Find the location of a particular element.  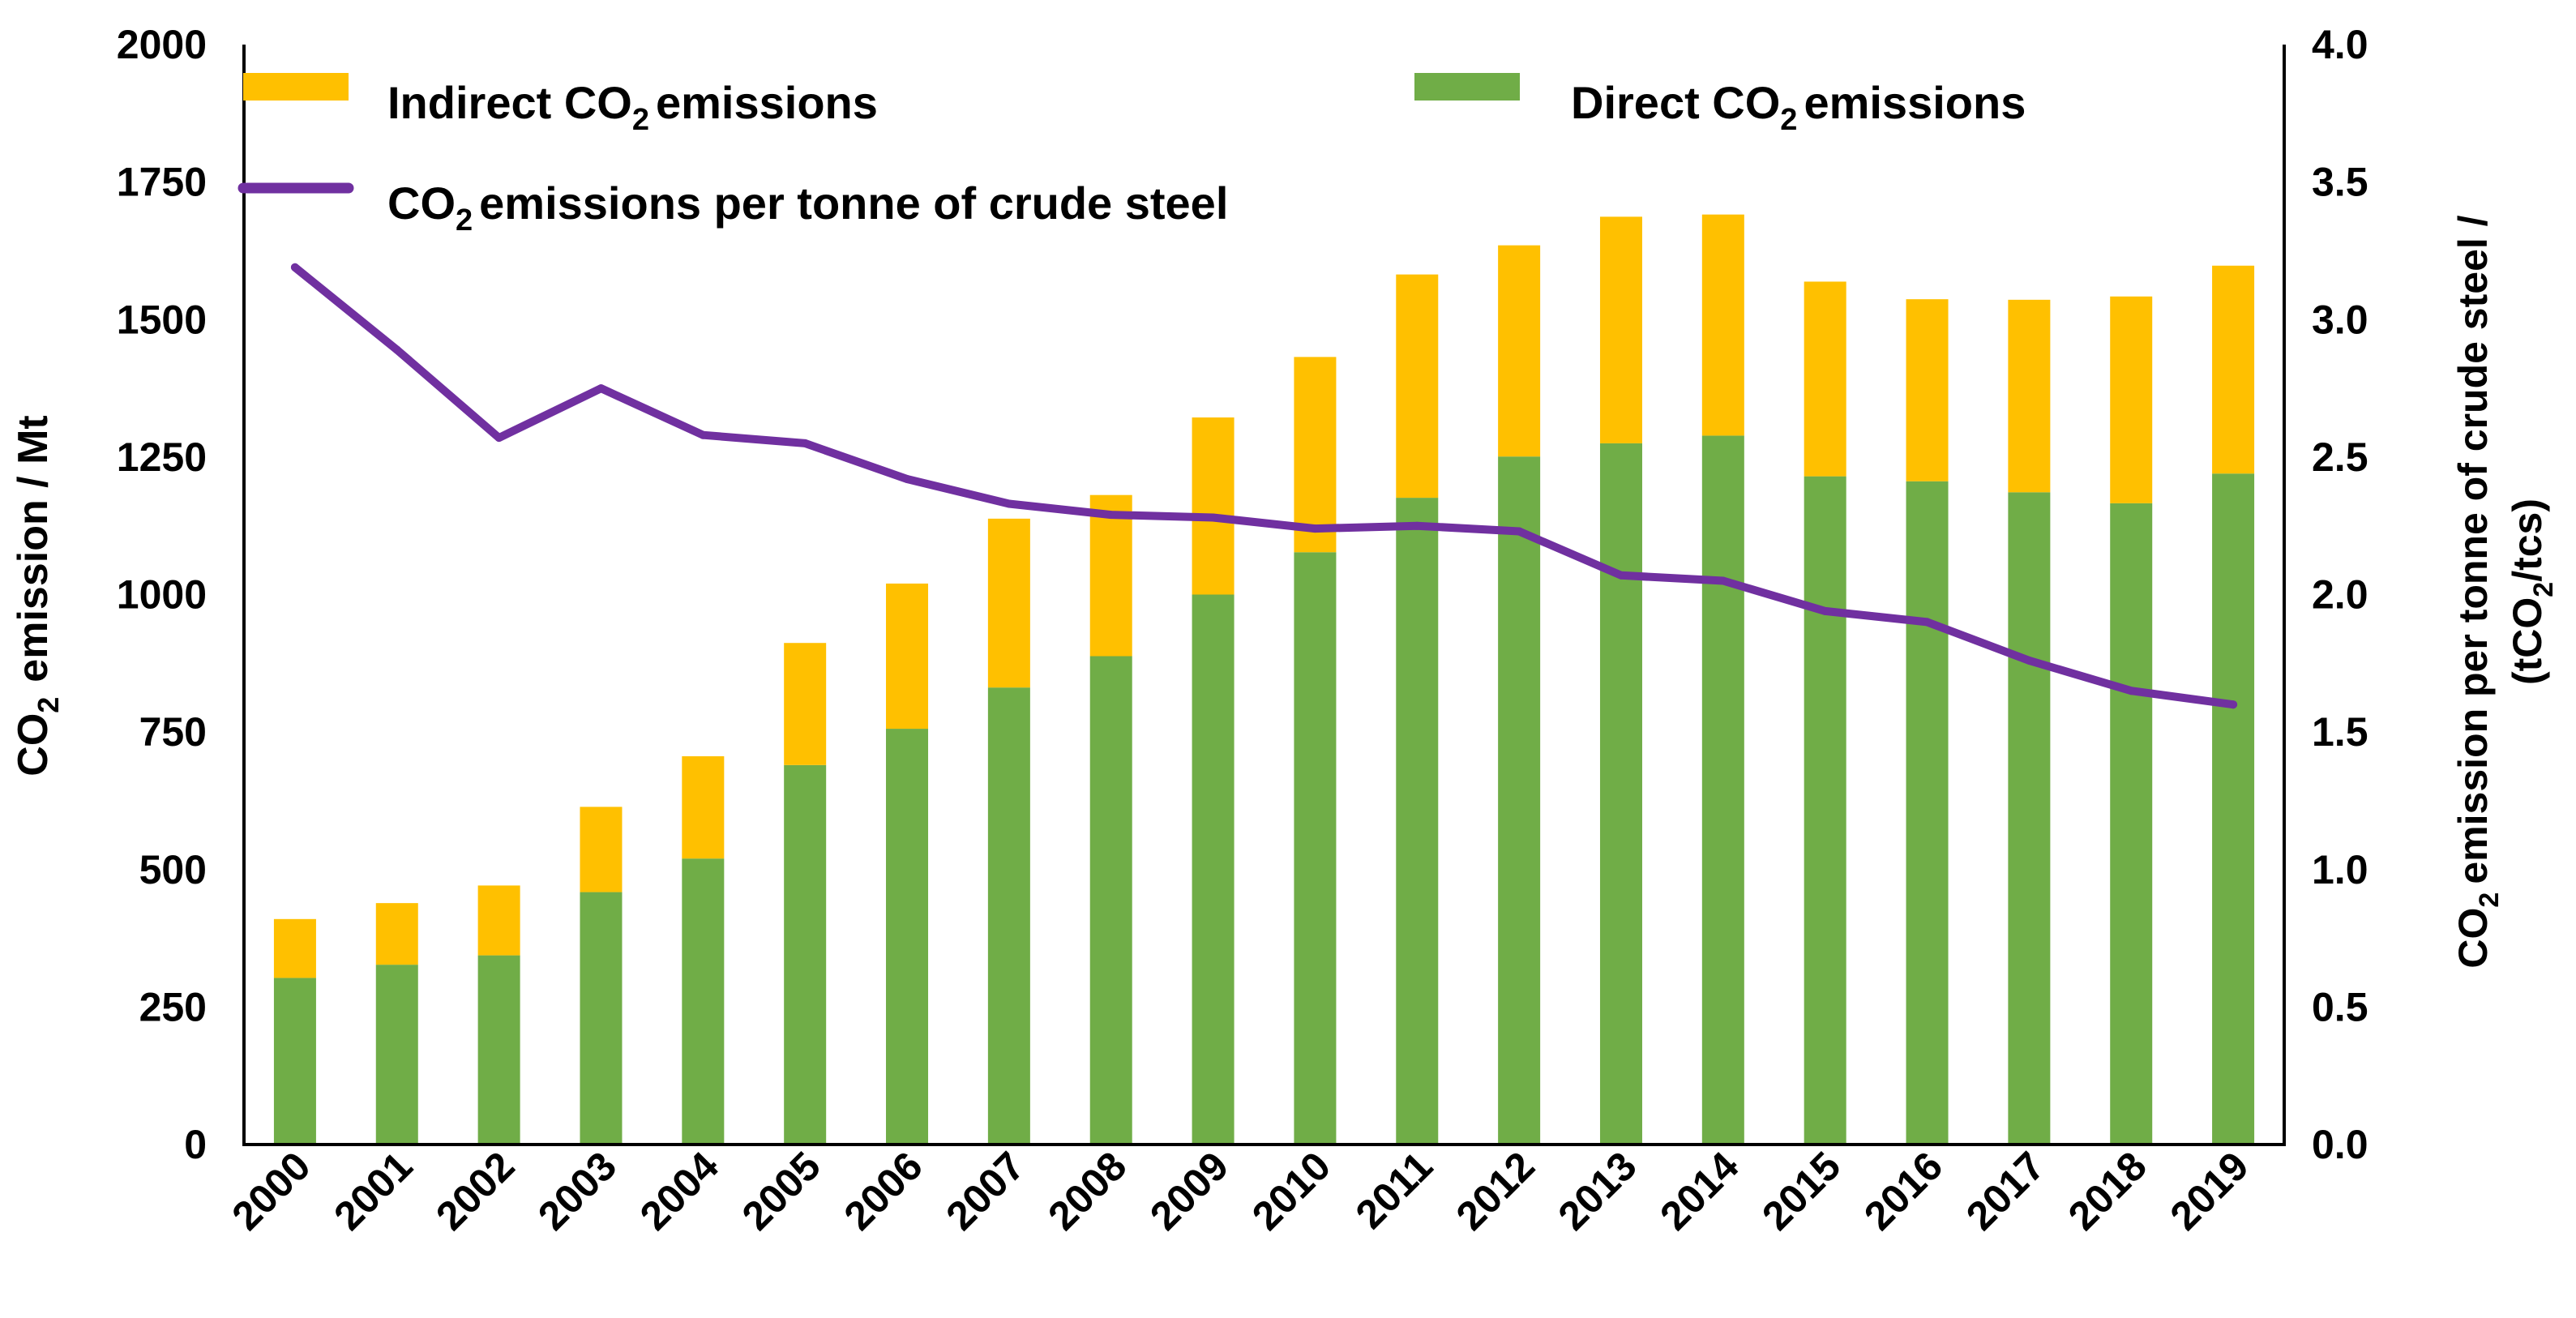

x-tick-label: 2018 is located at coordinates (2107, 1191).